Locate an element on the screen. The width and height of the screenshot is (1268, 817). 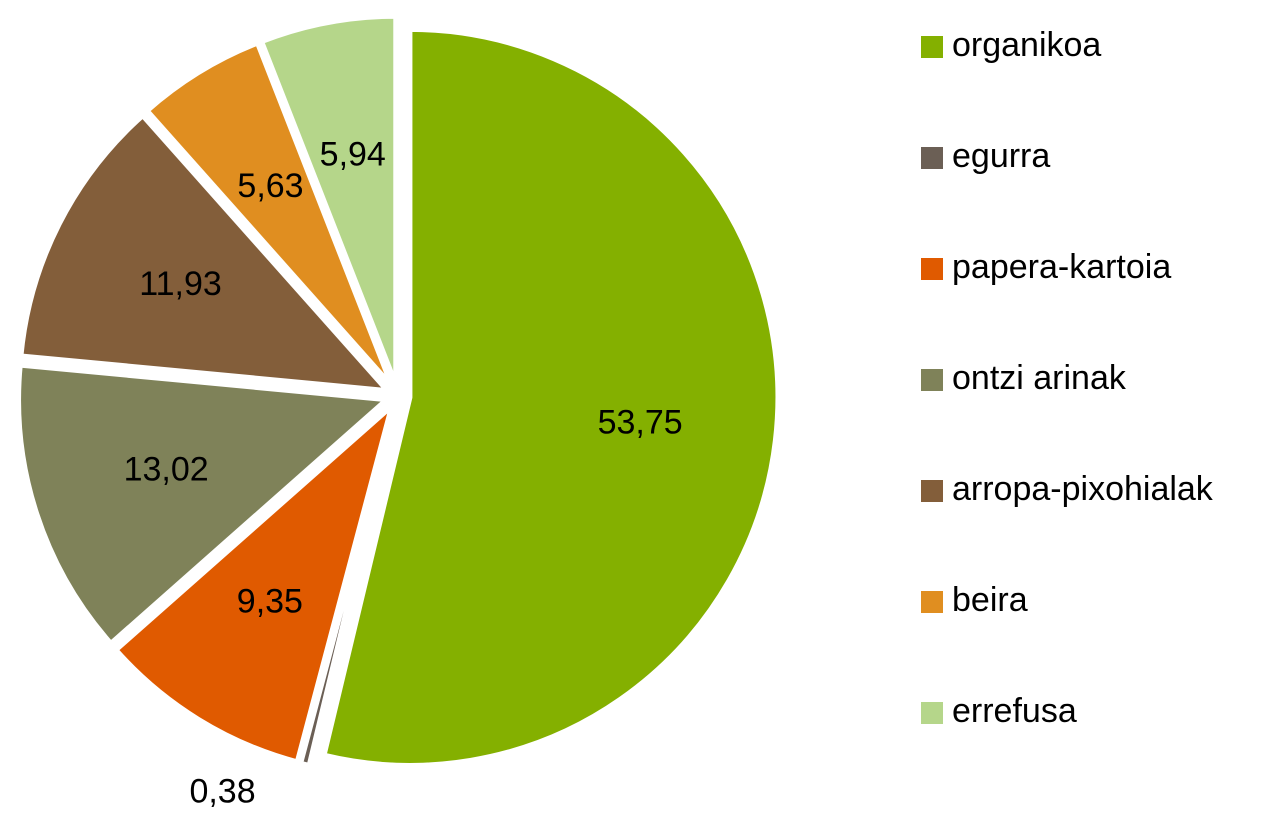
data-label: 5,94 is located at coordinates (353, 154).